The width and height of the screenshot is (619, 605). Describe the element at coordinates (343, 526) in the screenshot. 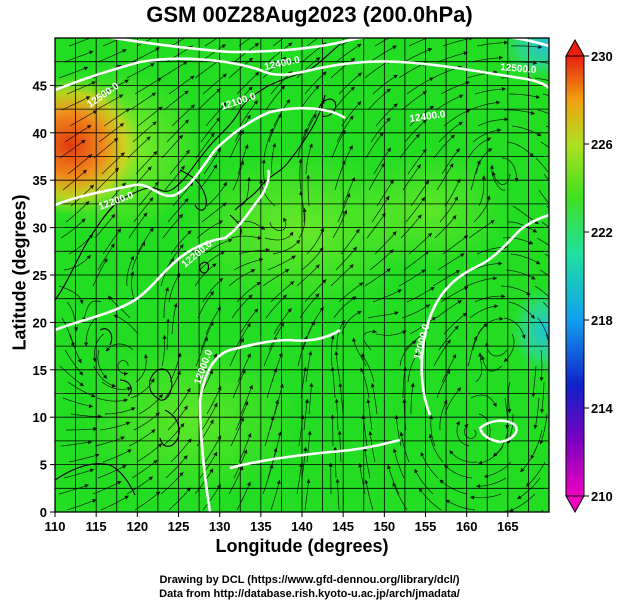

I see `x-tick-label: 145` at that location.